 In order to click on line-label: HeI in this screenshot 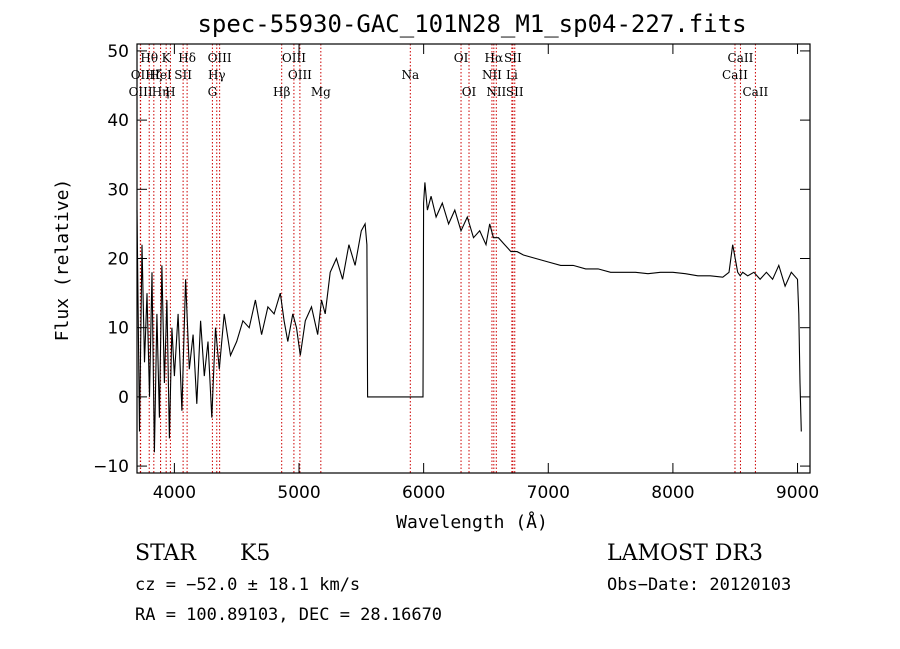, I will do `click(160, 75)`.